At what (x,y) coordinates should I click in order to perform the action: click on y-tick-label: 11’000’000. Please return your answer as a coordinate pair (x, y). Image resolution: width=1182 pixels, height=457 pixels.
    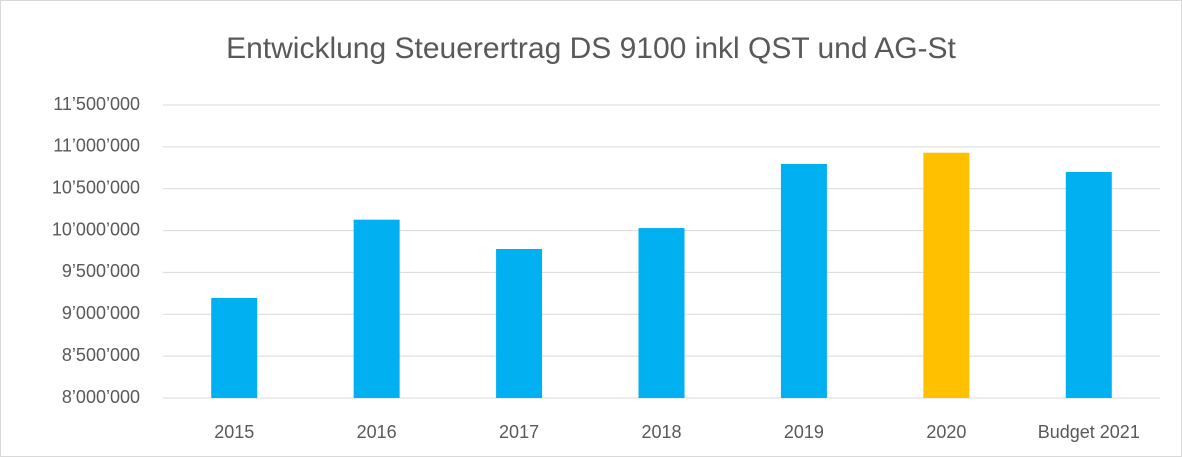
    Looking at the image, I should click on (96, 146).